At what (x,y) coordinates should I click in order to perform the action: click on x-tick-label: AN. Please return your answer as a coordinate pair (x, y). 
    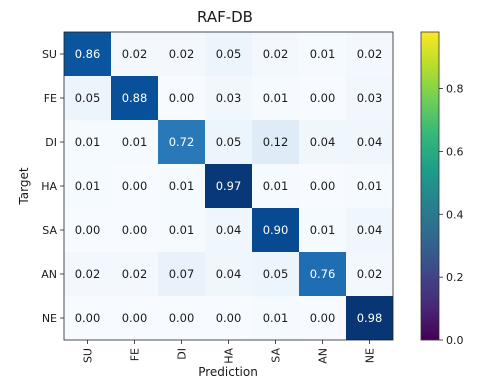
    Looking at the image, I should click on (323, 356).